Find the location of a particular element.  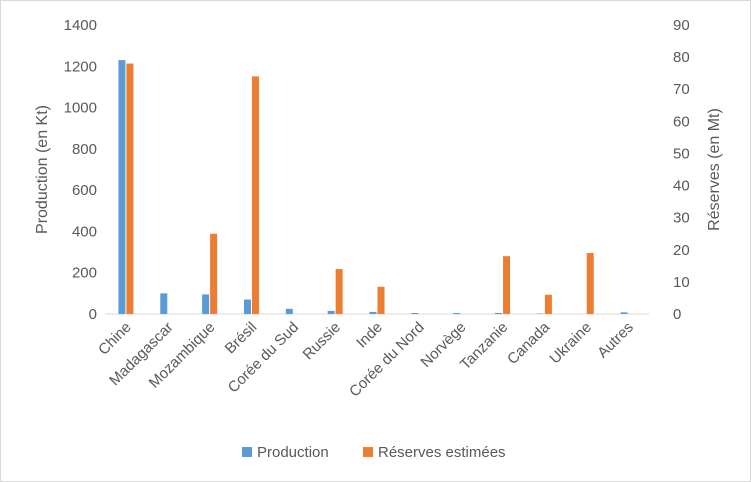

category-label: Corée du Nord is located at coordinates (387, 360).